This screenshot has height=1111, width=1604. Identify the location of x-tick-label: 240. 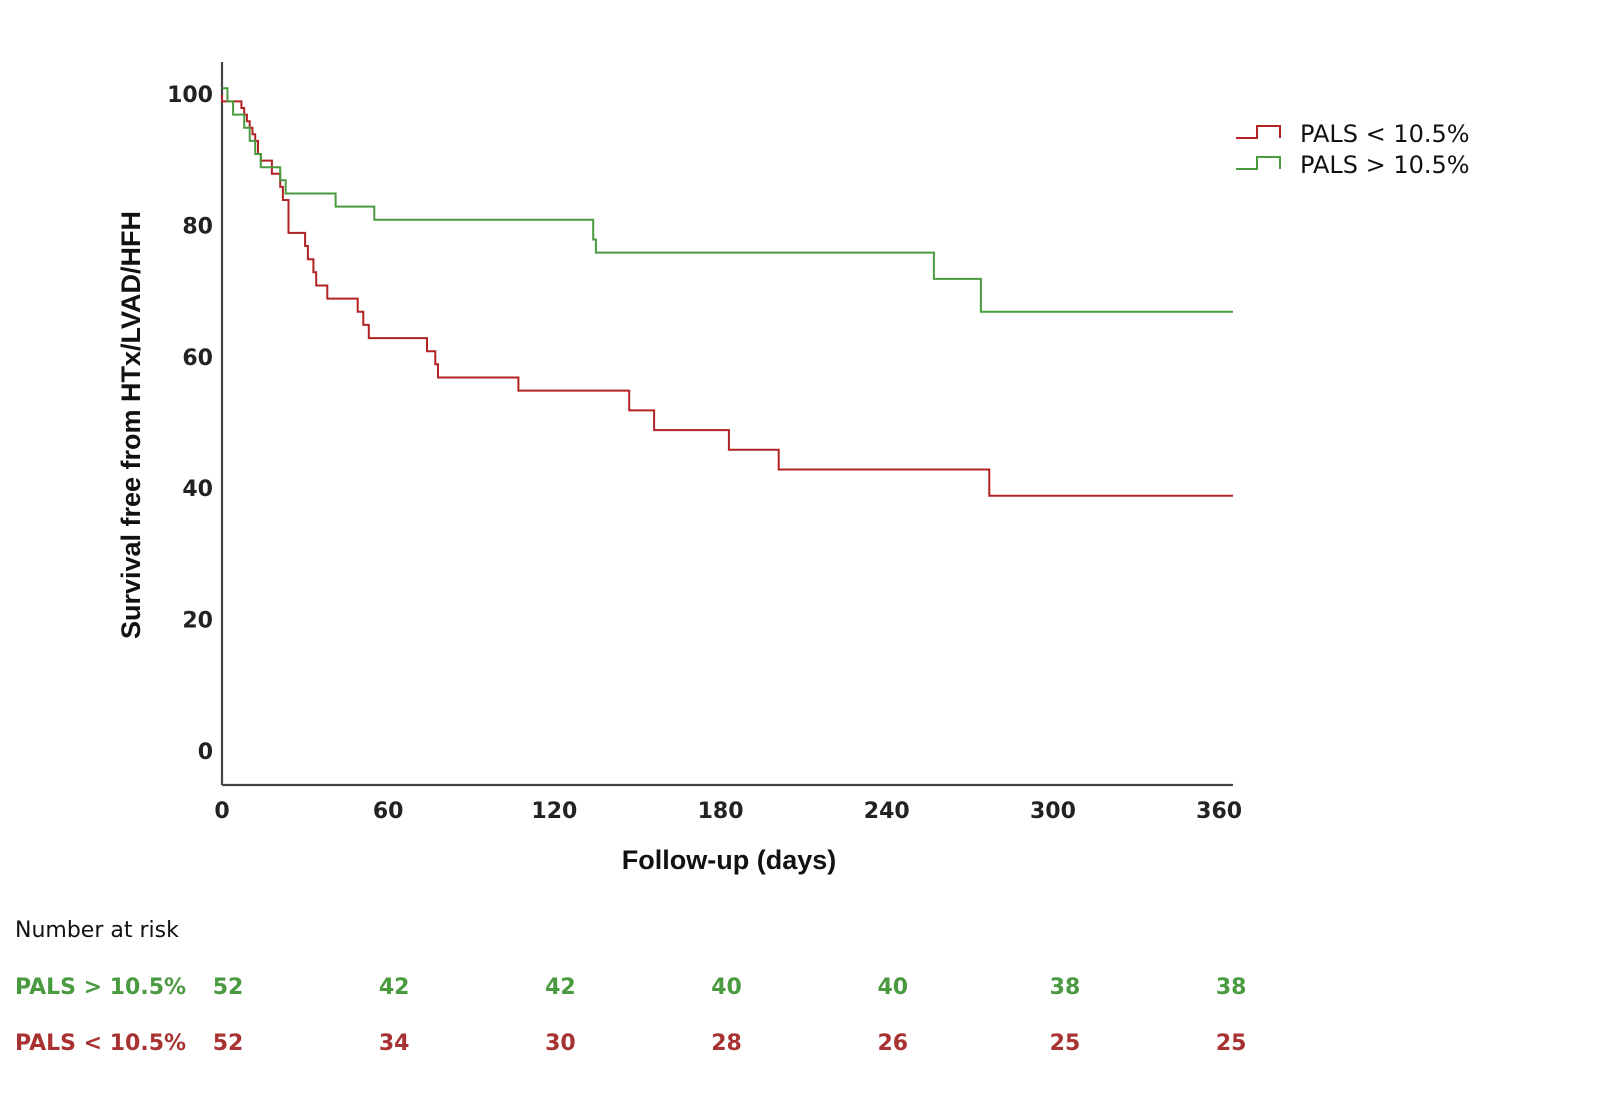
(887, 811).